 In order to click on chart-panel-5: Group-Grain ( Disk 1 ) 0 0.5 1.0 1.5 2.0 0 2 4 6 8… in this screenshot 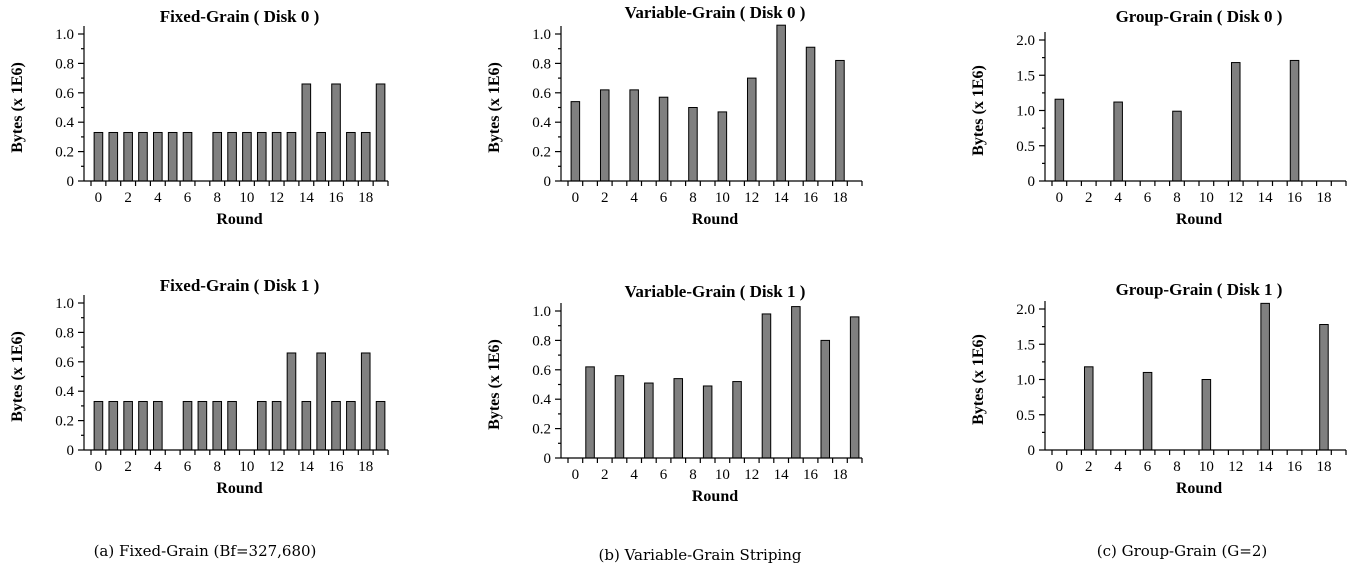, I will do `click(1158, 388)`.